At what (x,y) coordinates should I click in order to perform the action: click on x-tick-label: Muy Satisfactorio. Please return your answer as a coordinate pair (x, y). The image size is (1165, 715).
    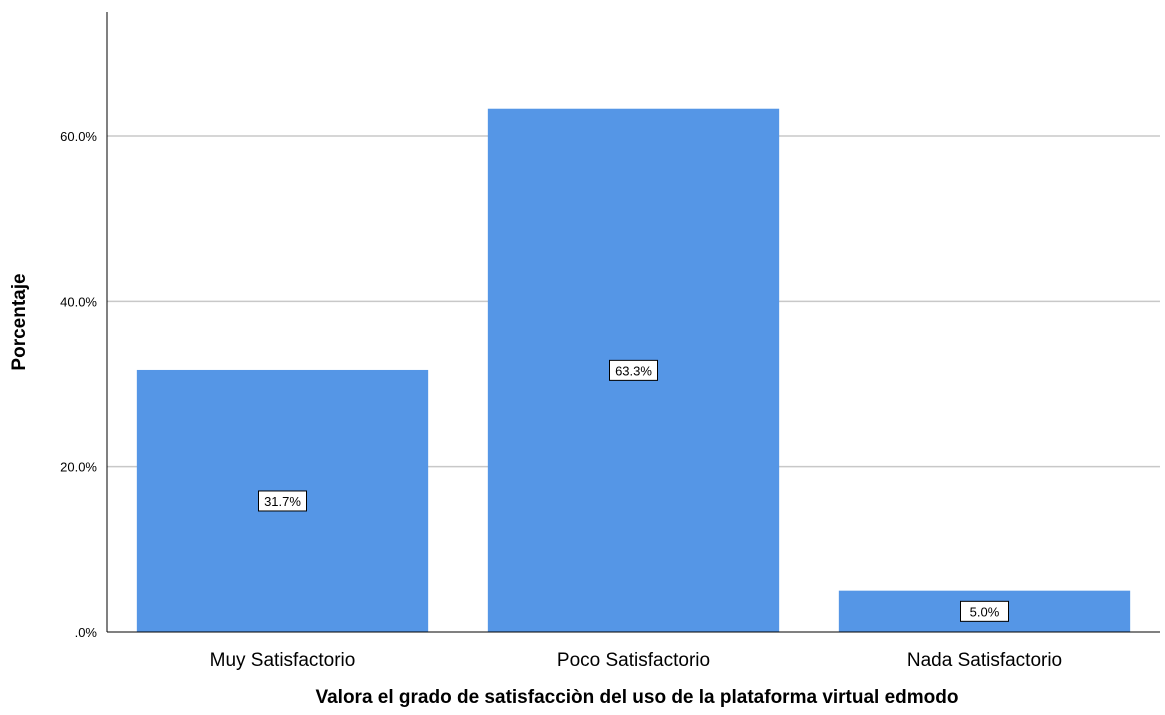
    Looking at the image, I should click on (283, 660).